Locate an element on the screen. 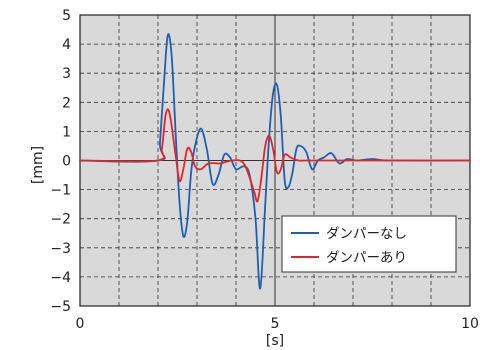  x-tick-label: 5 is located at coordinates (275, 324).